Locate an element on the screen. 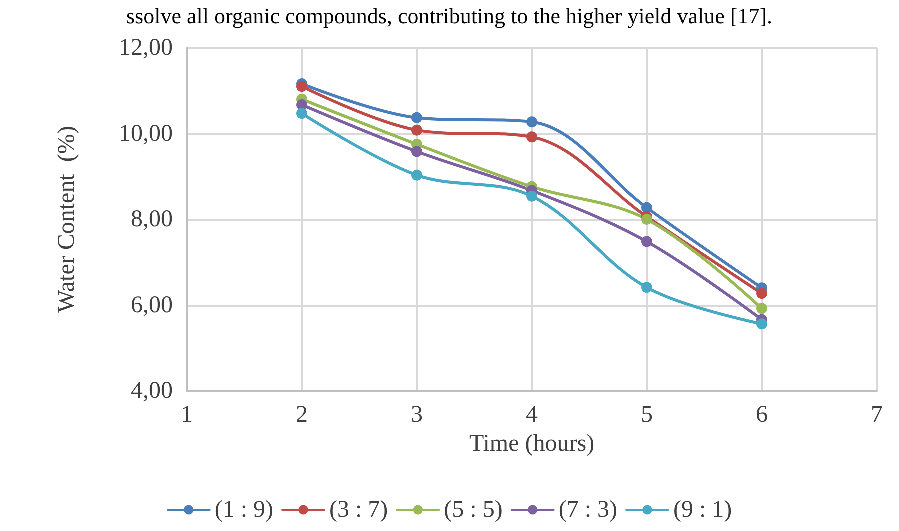 Image resolution: width=899 pixels, height=531 pixels. text: ssolve all organic compounds, contributing to the higher yield value [17]. is located at coordinates (449, 16).